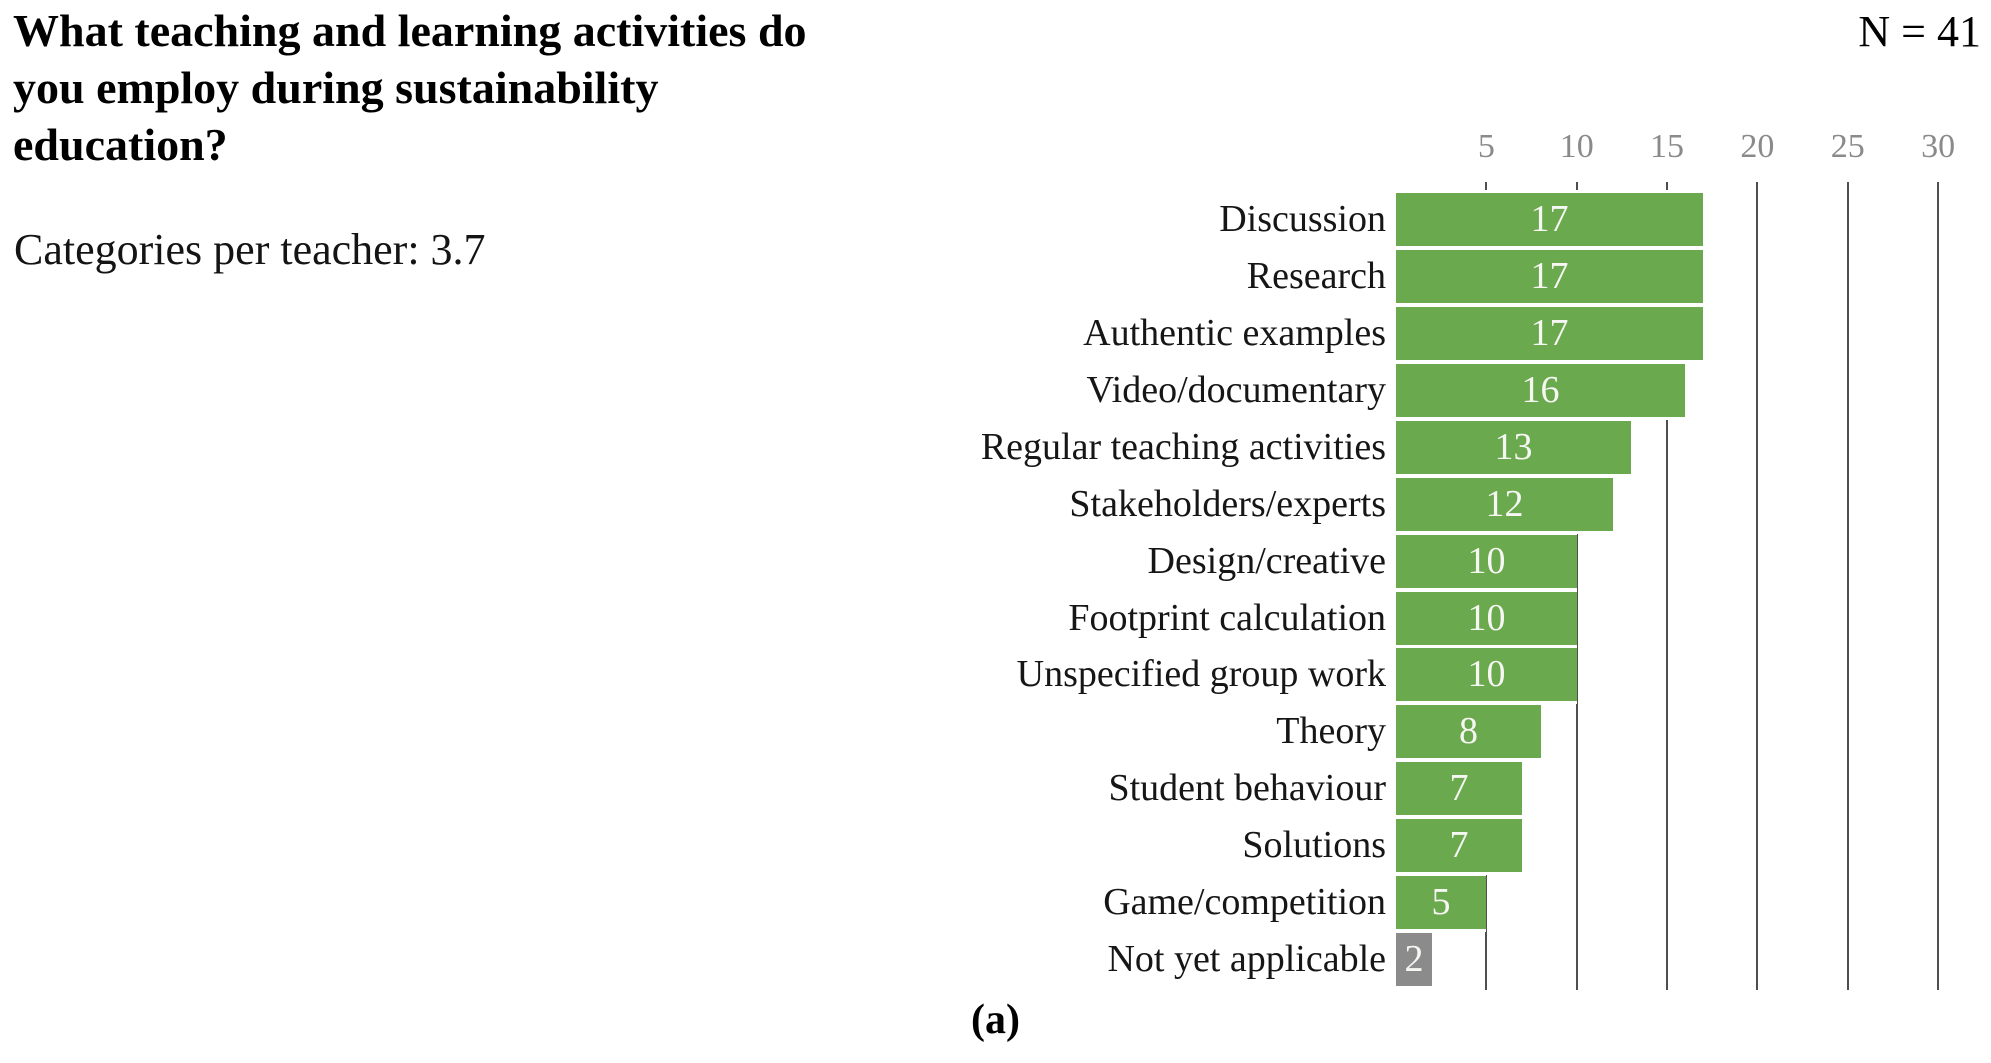  Describe the element at coordinates (1847, 146) in the screenshot. I see `x-axis-tick-label: 25` at that location.